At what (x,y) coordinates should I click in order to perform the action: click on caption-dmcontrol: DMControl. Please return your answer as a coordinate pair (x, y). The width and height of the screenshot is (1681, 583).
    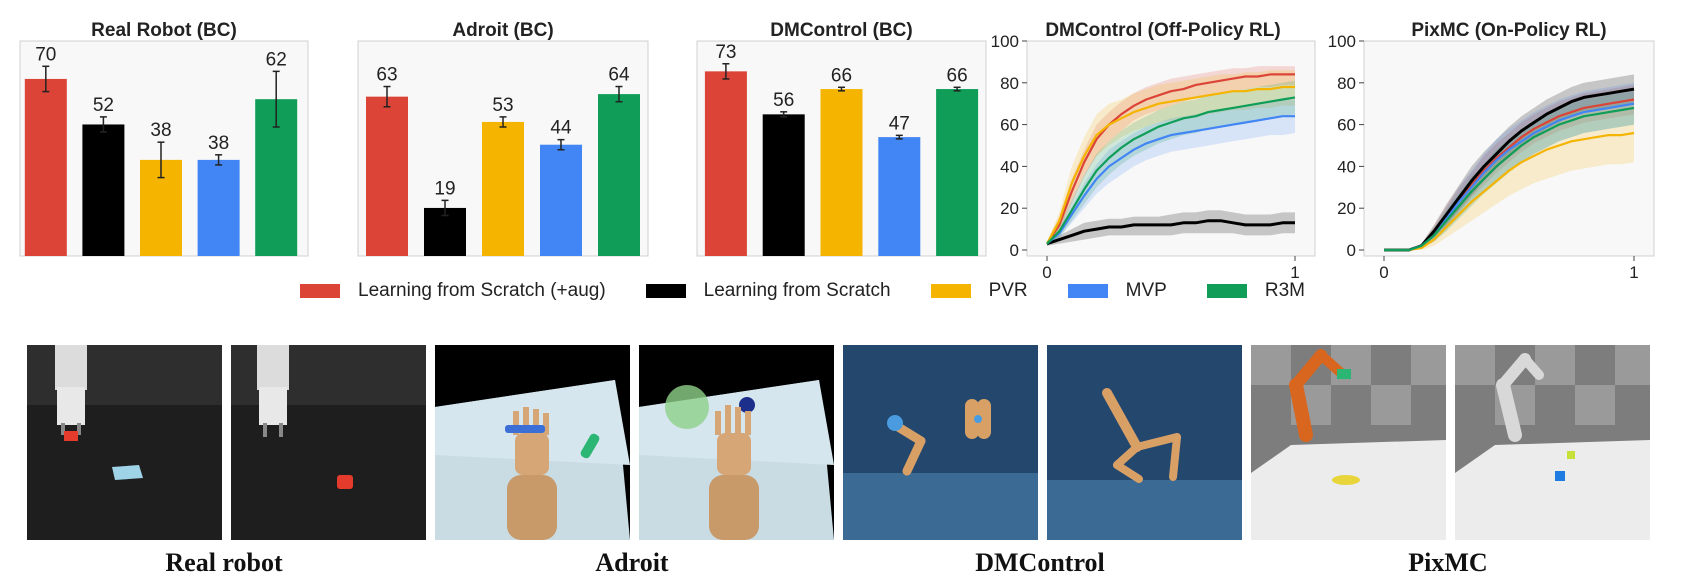
    Looking at the image, I should click on (1040, 562).